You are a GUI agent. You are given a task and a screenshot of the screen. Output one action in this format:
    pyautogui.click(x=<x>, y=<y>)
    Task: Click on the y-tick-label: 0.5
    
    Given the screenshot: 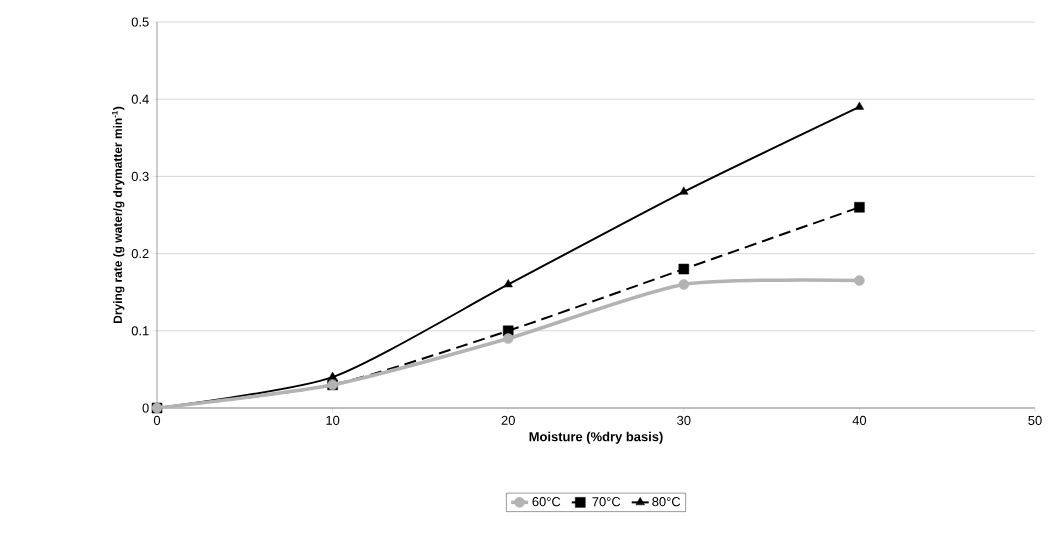 What is the action you would take?
    pyautogui.click(x=140, y=22)
    